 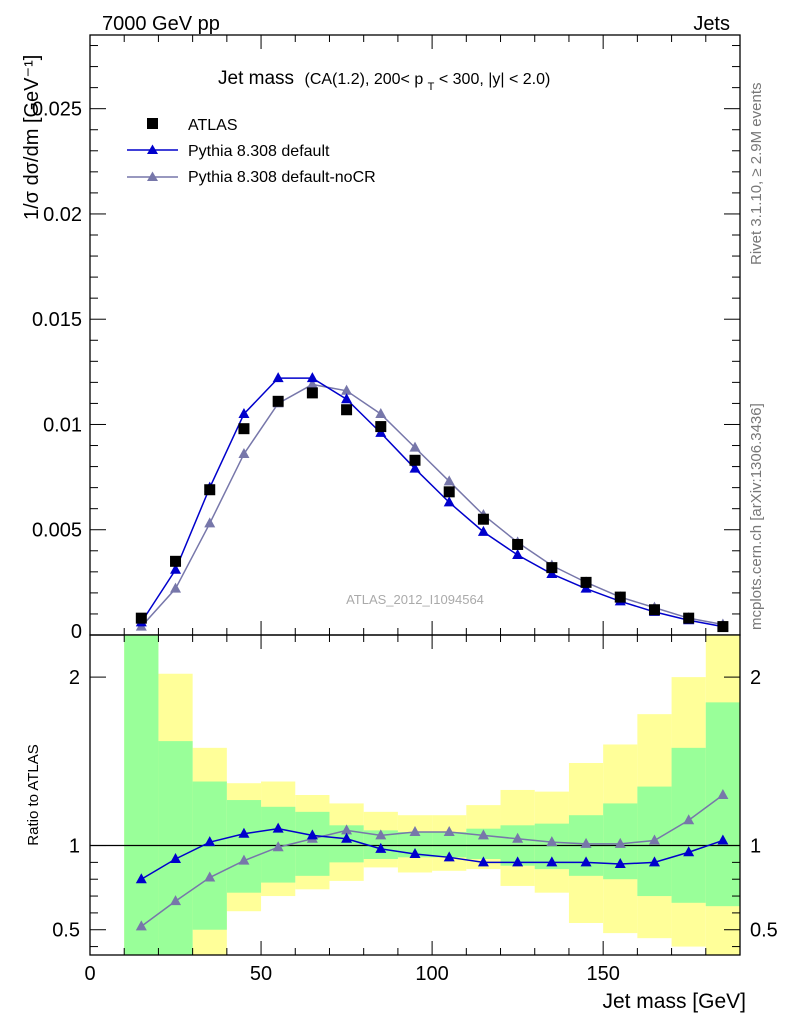 What do you see at coordinates (261, 974) in the screenshot?
I see `x-tick-label: 50` at bounding box center [261, 974].